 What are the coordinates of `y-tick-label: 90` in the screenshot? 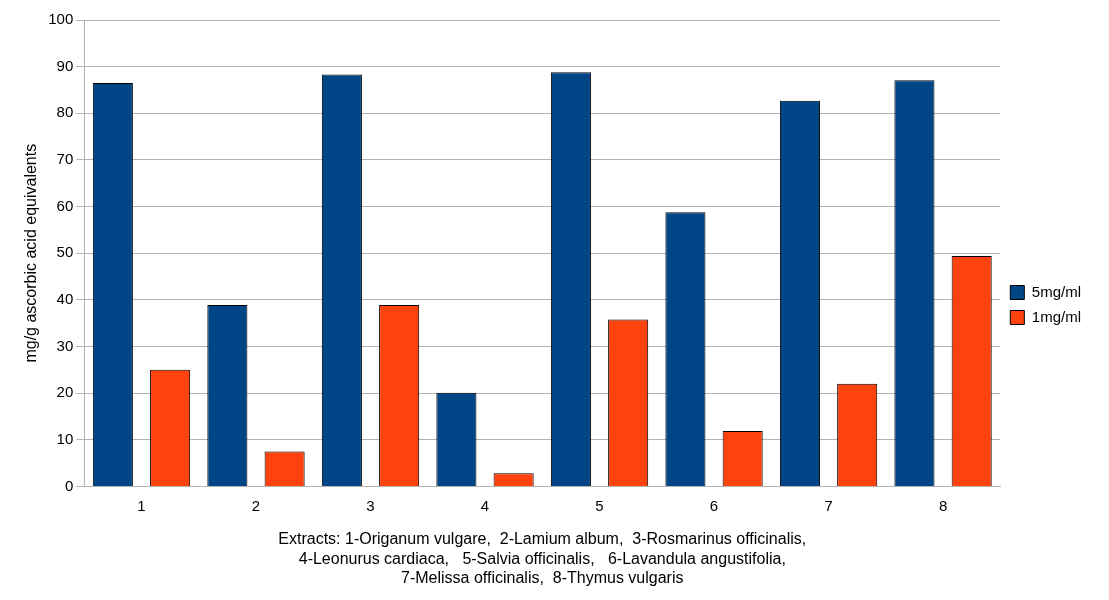 It's located at (65, 65).